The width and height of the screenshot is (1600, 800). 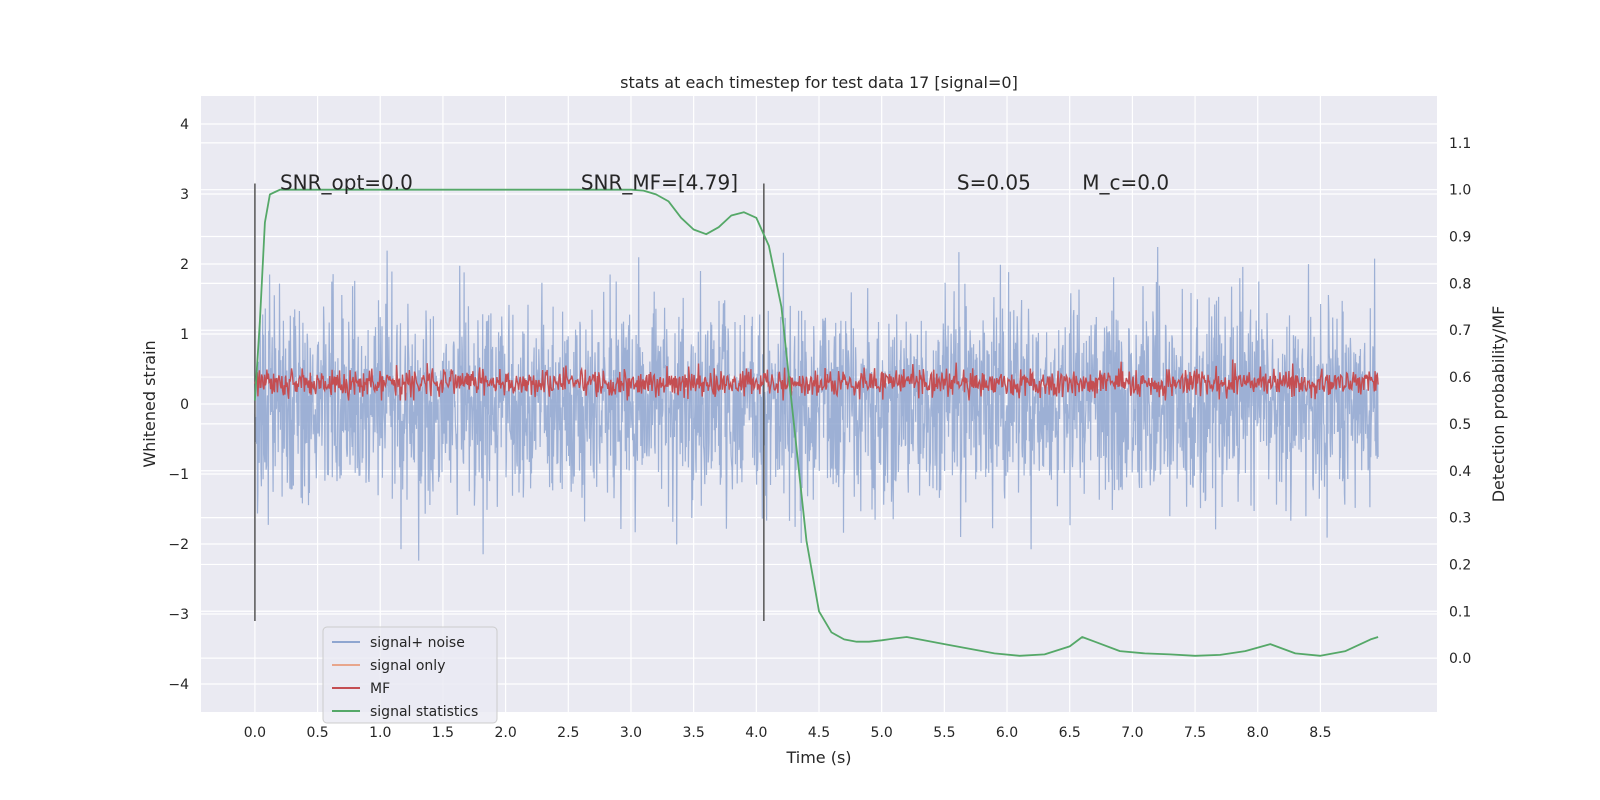 I want to click on y-tick-label: 2, so click(x=184, y=265).